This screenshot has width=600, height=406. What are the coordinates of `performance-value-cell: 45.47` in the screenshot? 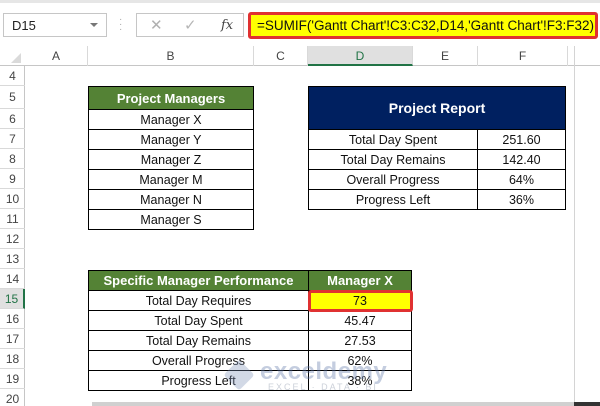 It's located at (360, 320).